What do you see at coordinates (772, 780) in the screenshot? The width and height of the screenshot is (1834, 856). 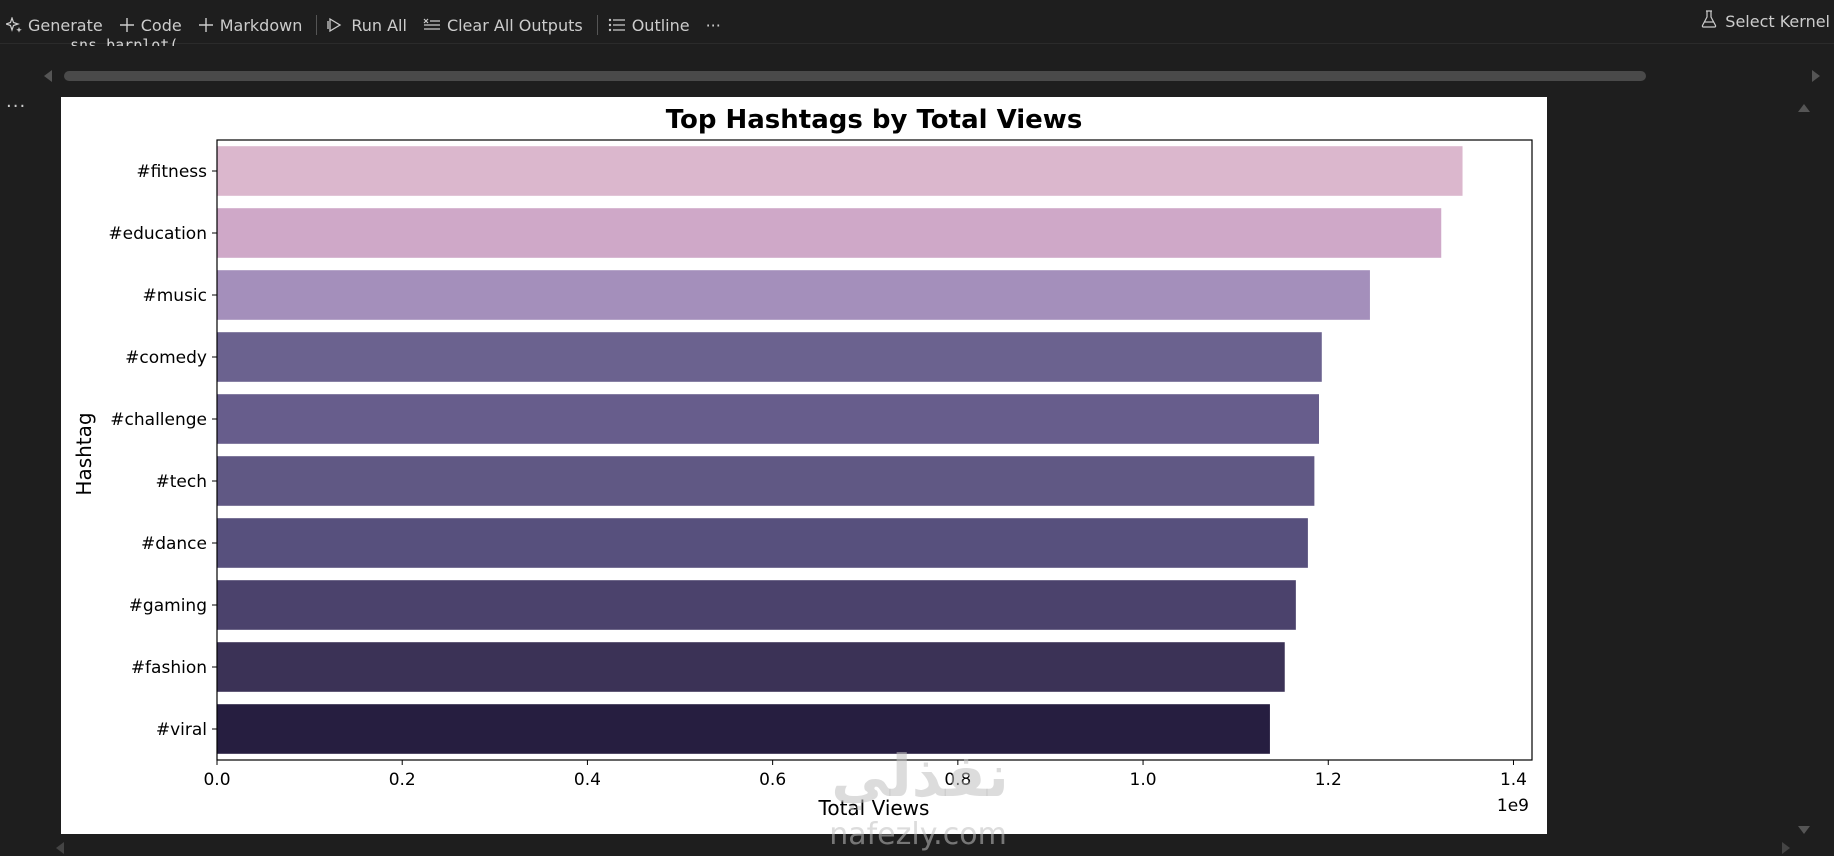 I see `x-tick-label: 0.6` at bounding box center [772, 780].